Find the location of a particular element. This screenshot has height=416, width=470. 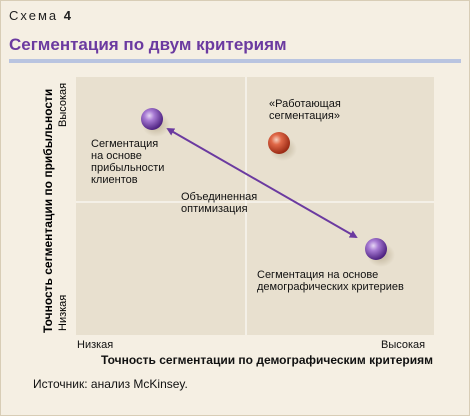

label-combined-optimization: Объединенная оптимизация is located at coordinates (219, 203).